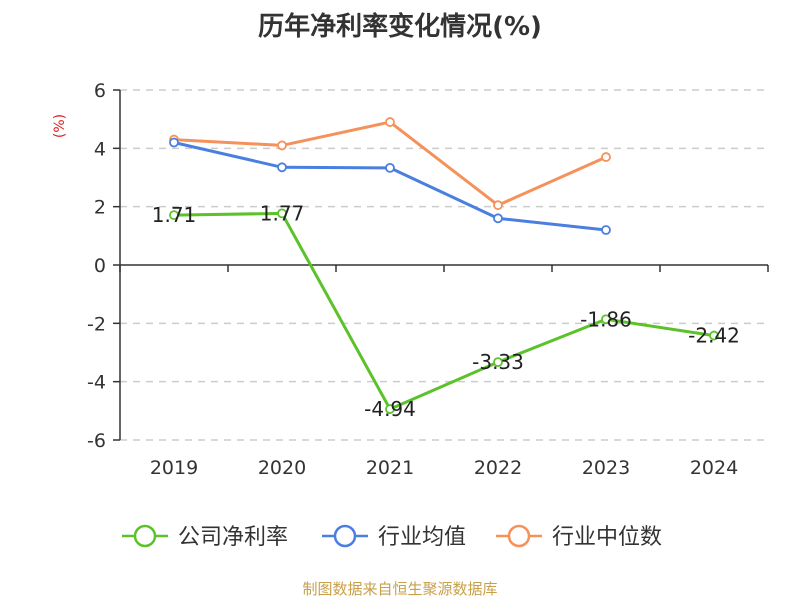 Image resolution: width=800 pixels, height=600 pixels. What do you see at coordinates (400, 589) in the screenshot?
I see `source-note: 制图数据来自恒生聚源数据库` at bounding box center [400, 589].